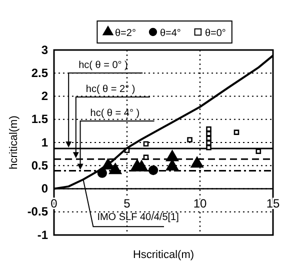  Describe the element at coordinates (44, 142) in the screenshot. I see `y-tick-label: 1` at that location.